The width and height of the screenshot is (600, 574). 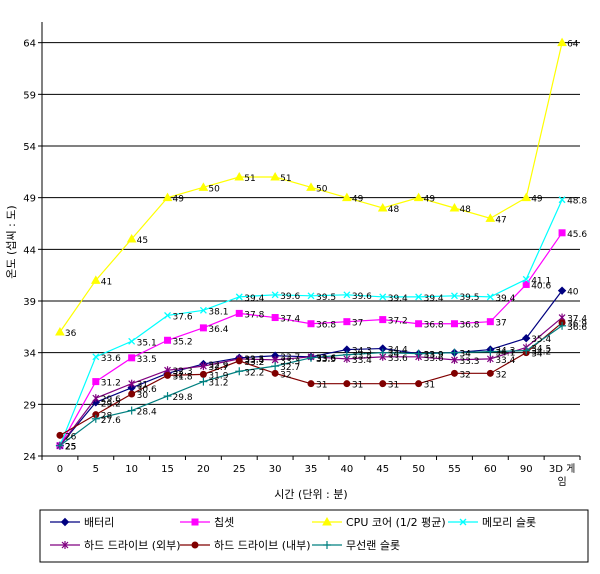 What do you see at coordinates (29, 250) in the screenshot?
I see `y-tick-label: 44` at bounding box center [29, 250].